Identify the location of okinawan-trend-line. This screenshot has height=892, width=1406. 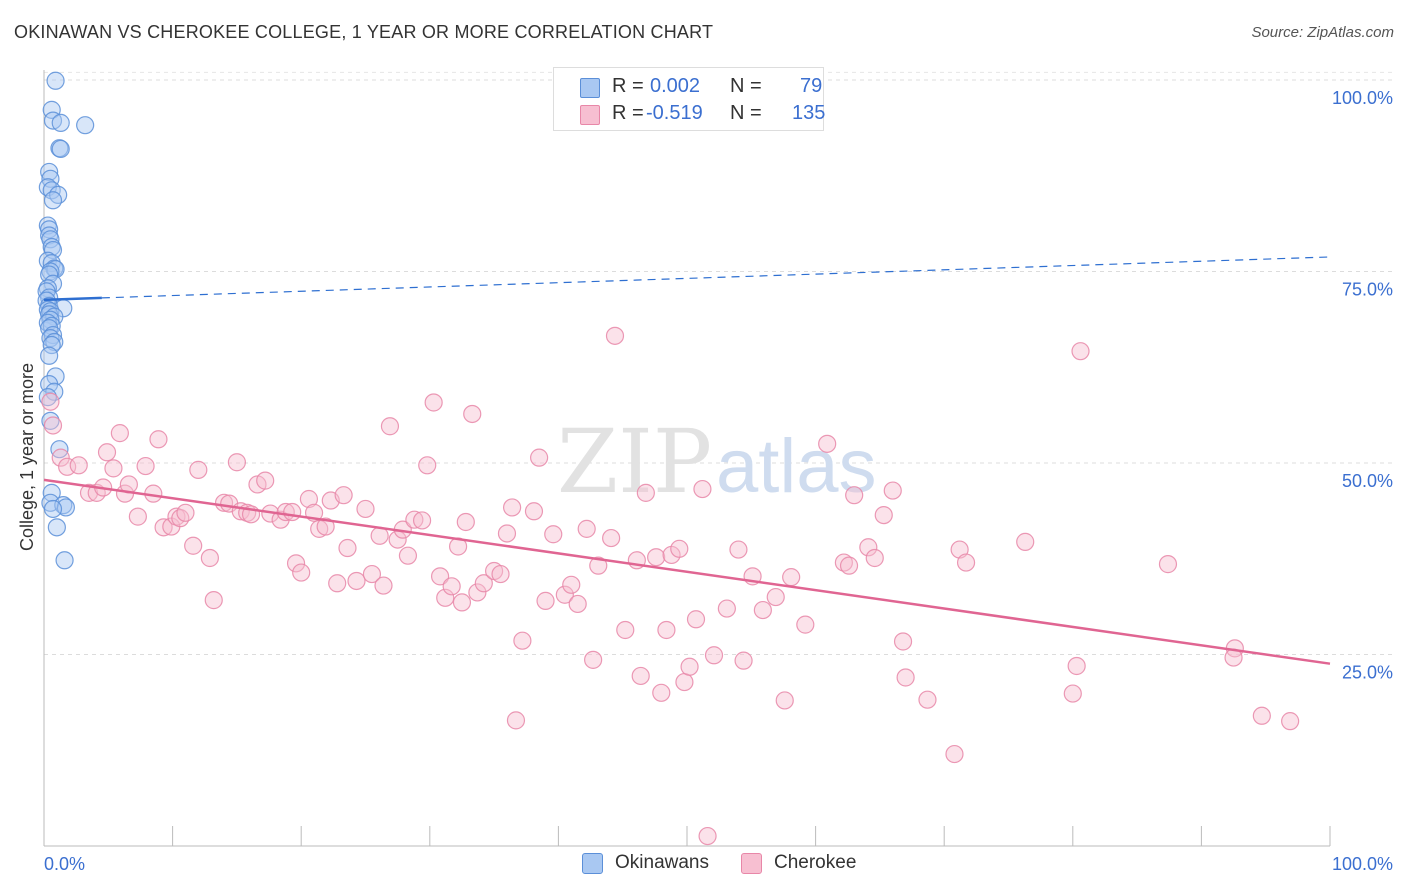
(72, 299).